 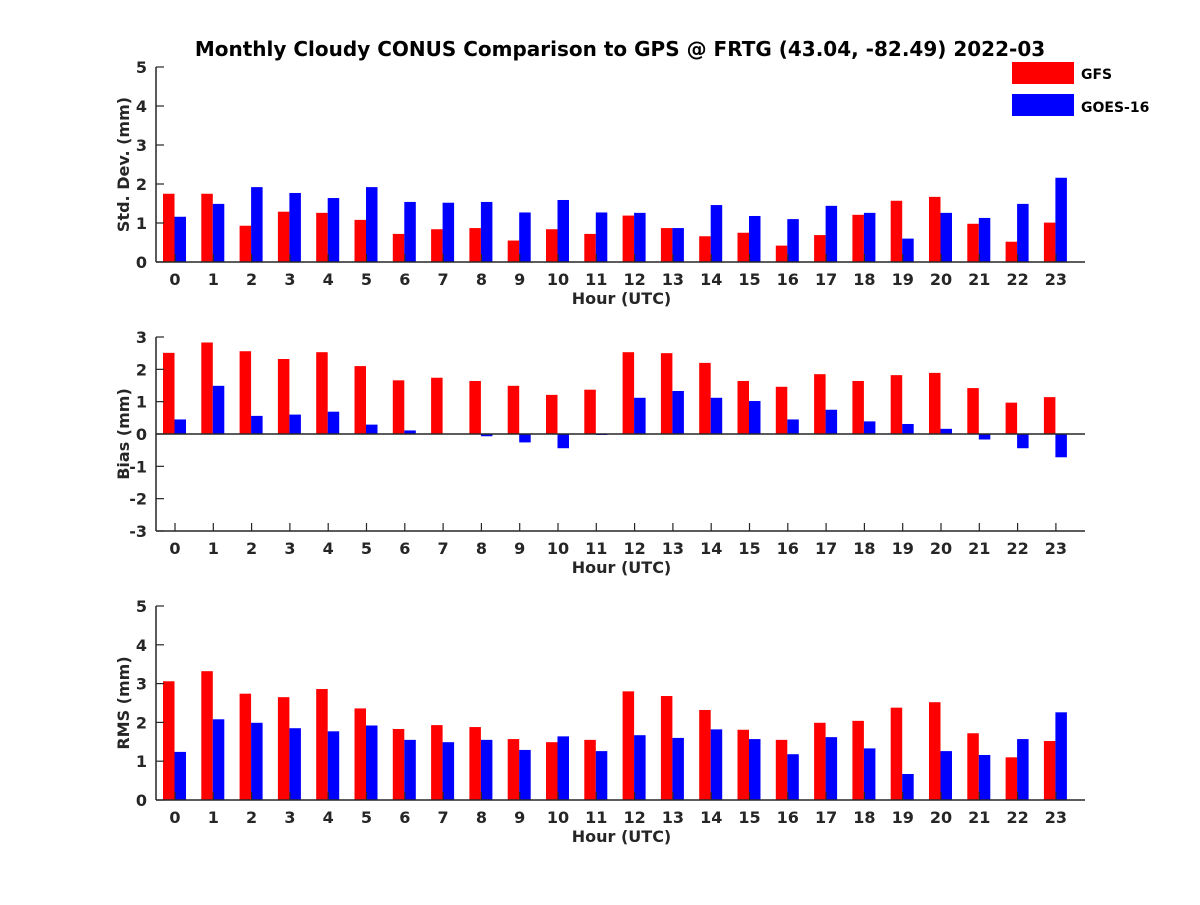 What do you see at coordinates (481, 548) in the screenshot?
I see `x-tick-label-panel2-hour-8: 8` at bounding box center [481, 548].